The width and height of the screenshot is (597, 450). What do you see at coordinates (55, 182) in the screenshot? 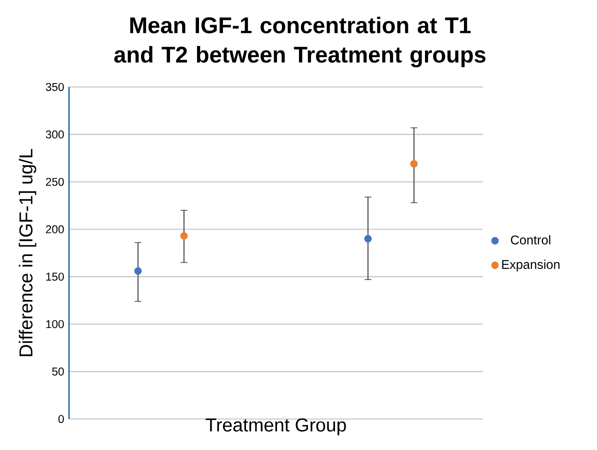
I see `y-tick-label: 250` at bounding box center [55, 182].